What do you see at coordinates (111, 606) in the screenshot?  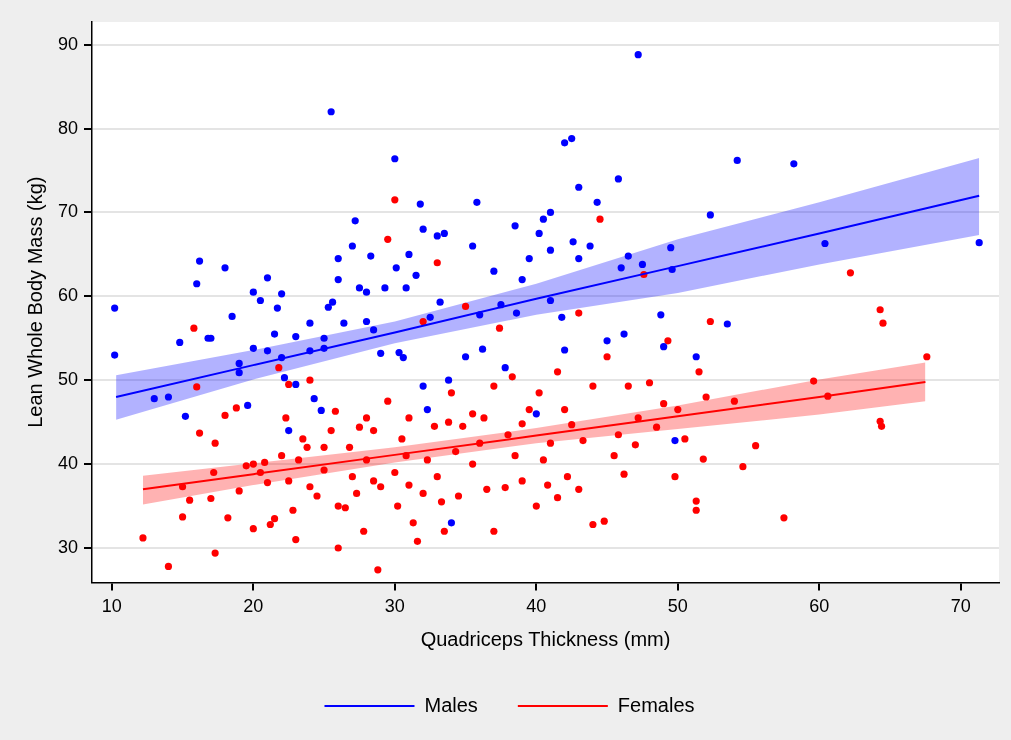 I see `x-tick-label: 10` at bounding box center [111, 606].